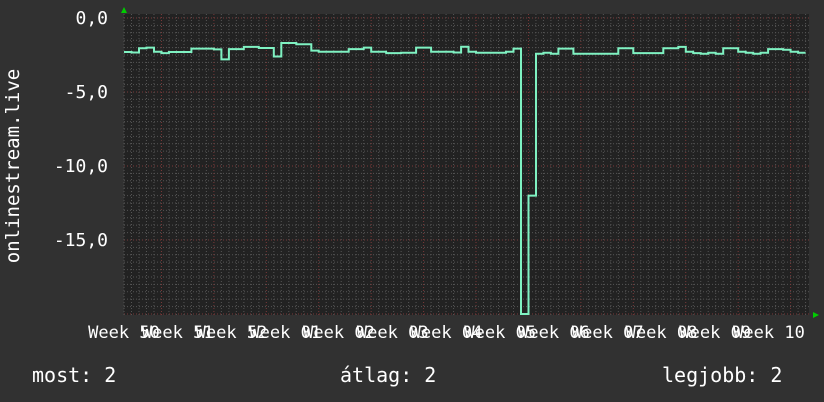 Image resolution: width=824 pixels, height=402 pixels. Describe the element at coordinates (393, 333) in the screenshot. I see `x-tick-label: Week 03` at that location.